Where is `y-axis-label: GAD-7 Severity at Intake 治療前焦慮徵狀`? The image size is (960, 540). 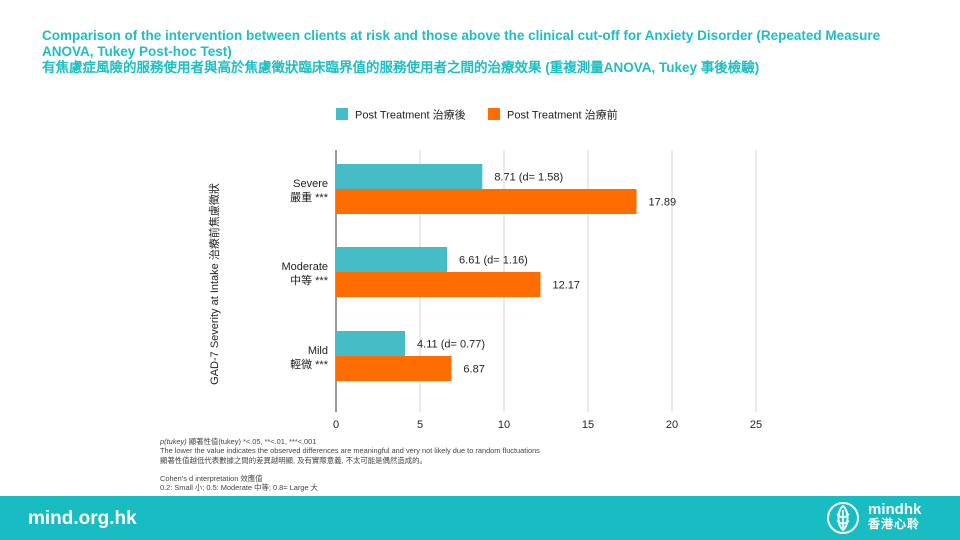 y-axis-label: GAD-7 Severity at Intake 治療前焦慮徵狀 is located at coordinates (214, 284).